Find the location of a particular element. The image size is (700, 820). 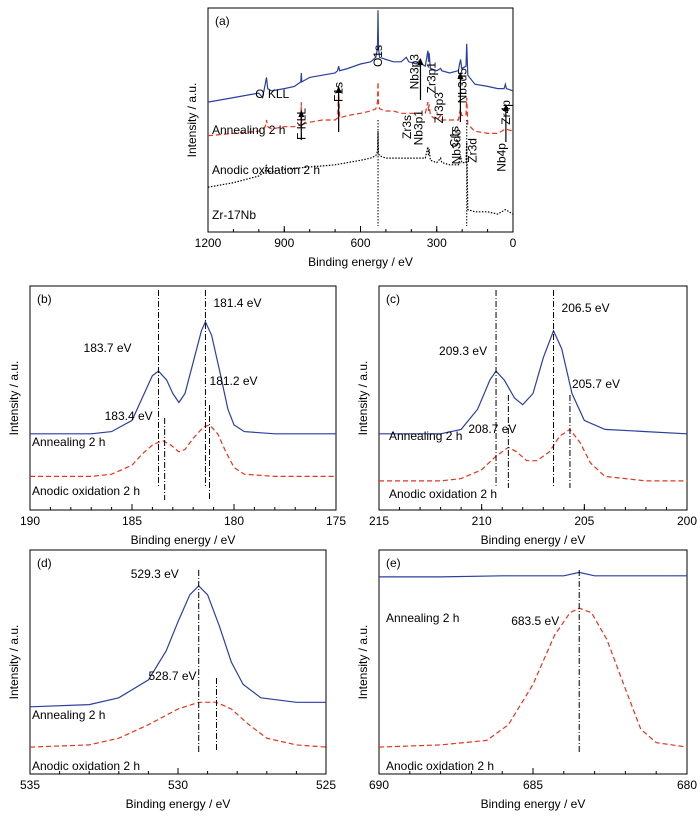

peak-annotation: Zr3d is located at coordinates (473, 150).